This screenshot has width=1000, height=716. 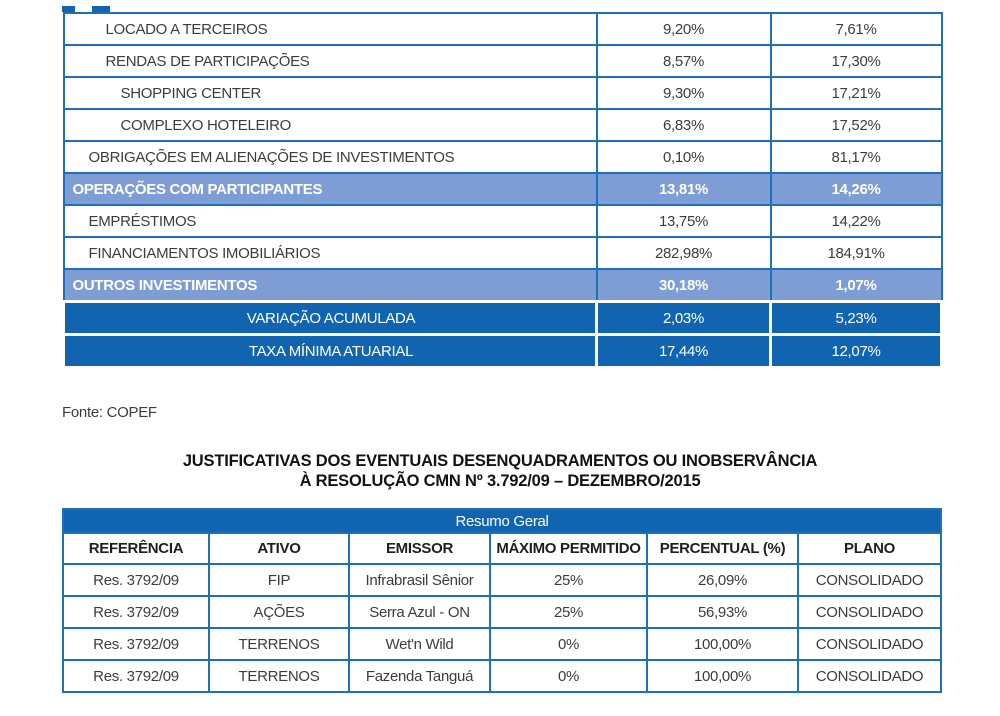 I want to click on row-label: OPERAÇÕES COM PARTICIPANTES, so click(x=330, y=189).